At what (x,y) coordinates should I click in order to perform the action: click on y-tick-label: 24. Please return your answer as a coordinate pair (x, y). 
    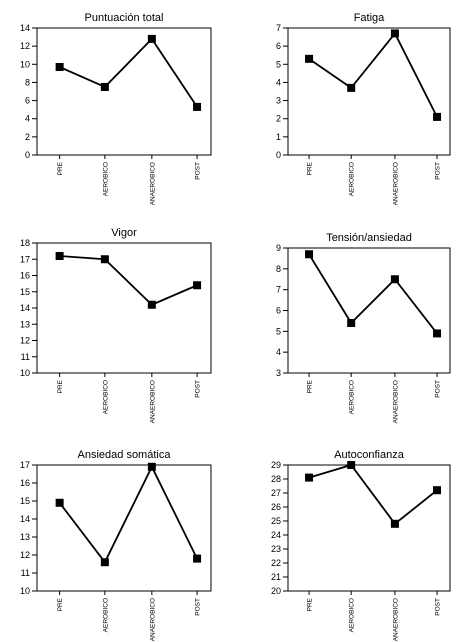
    Looking at the image, I should click on (276, 535).